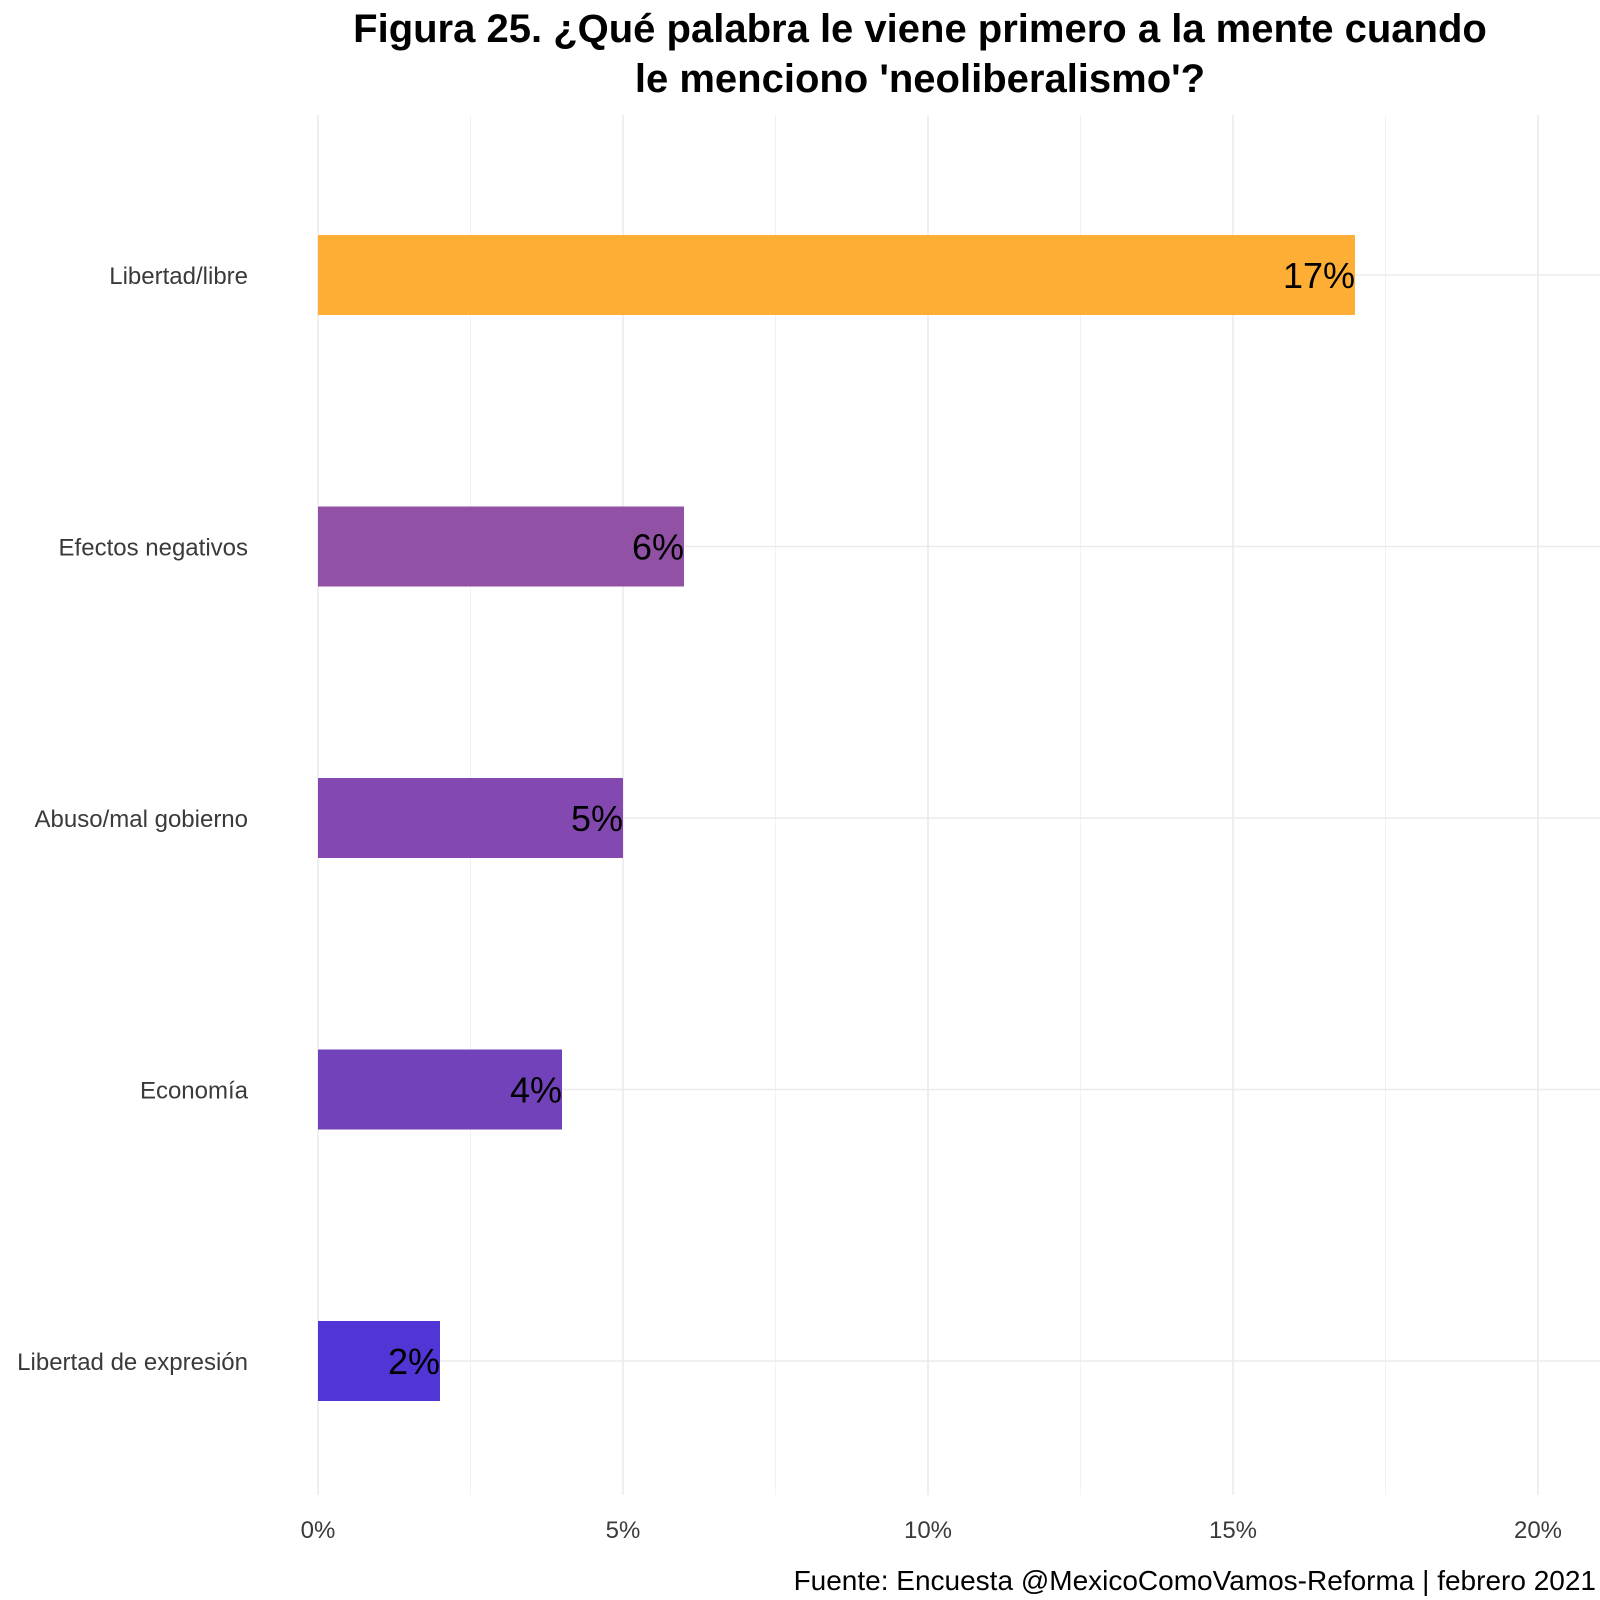 The image size is (1600, 1600). What do you see at coordinates (178, 276) in the screenshot?
I see `category-label: Libertad/libre` at bounding box center [178, 276].